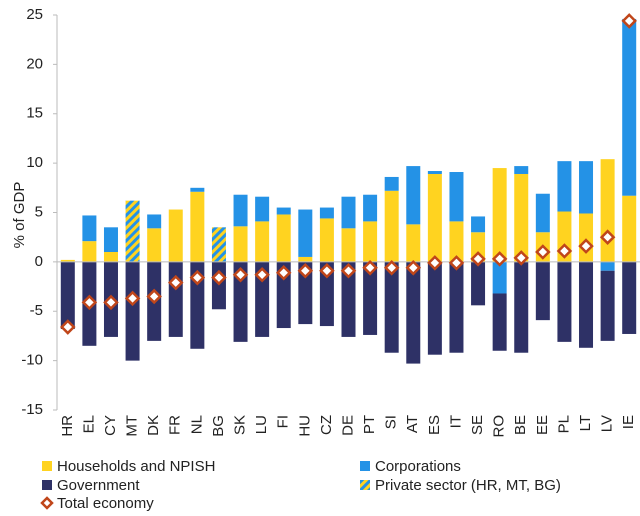  Describe the element at coordinates (240, 425) in the screenshot. I see `x-tick-label: SK` at that location.